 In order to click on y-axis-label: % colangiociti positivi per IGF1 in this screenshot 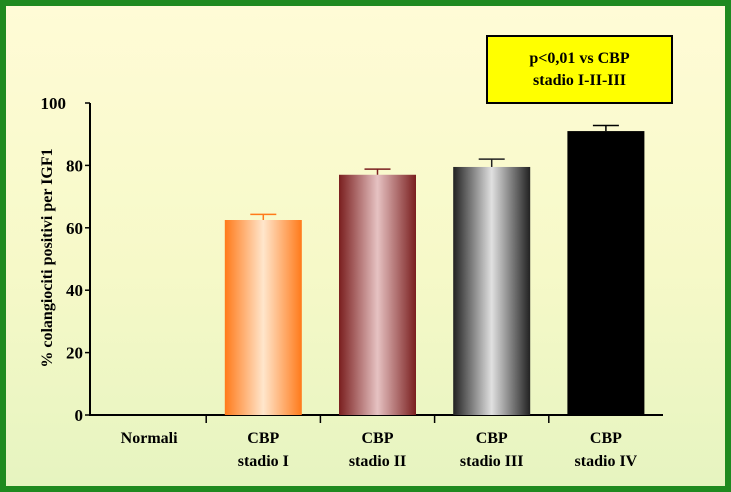, I will do `click(47, 257)`.